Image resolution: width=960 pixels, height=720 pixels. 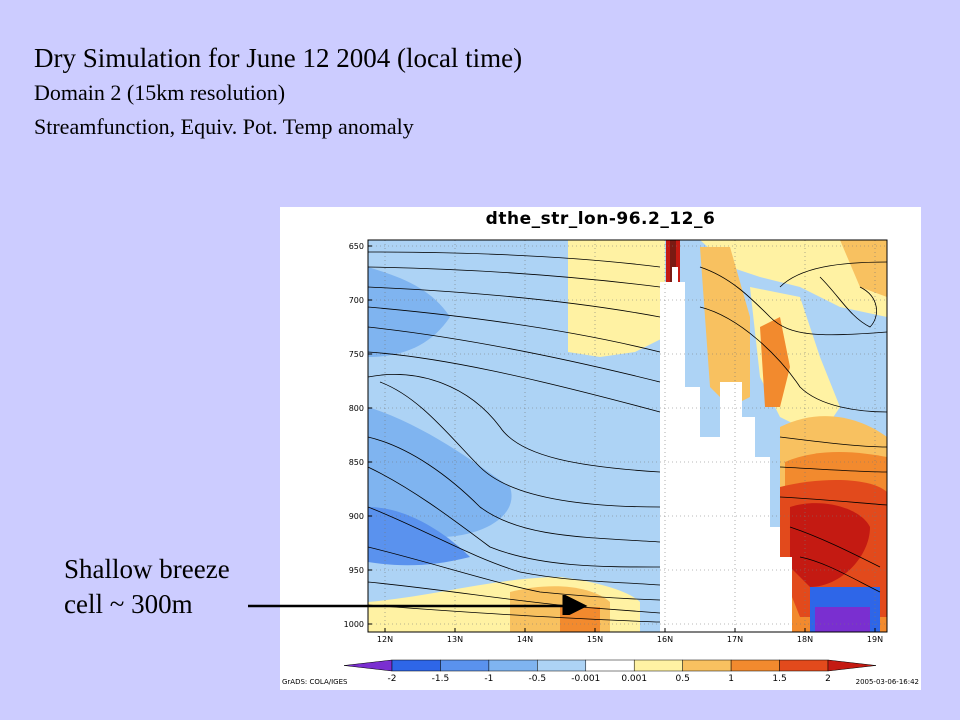 I want to click on x-tick-label: 19N, so click(x=875, y=639).